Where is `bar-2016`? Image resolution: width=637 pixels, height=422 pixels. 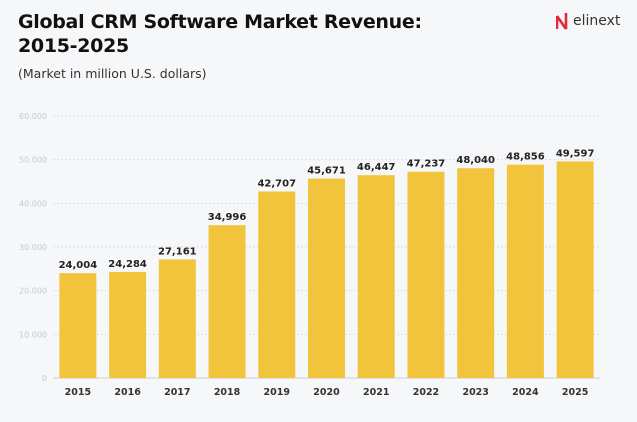 bar-2016 is located at coordinates (128, 324).